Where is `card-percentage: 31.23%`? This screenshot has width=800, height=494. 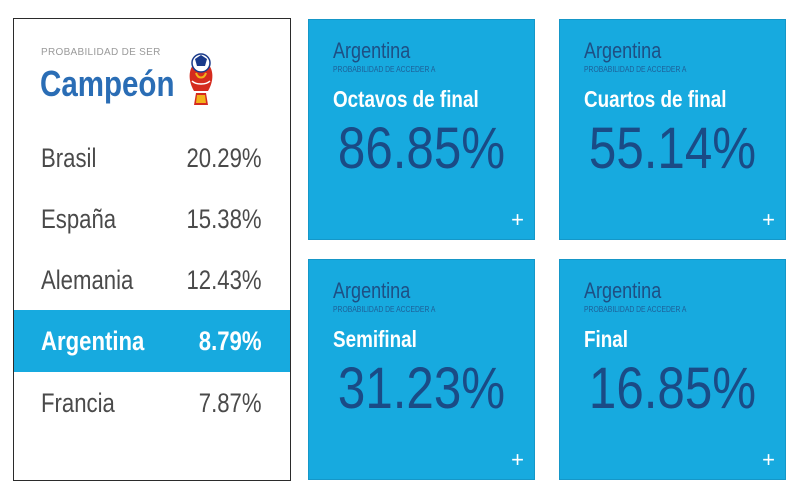
card-percentage: 31.23% is located at coordinates (421, 388).